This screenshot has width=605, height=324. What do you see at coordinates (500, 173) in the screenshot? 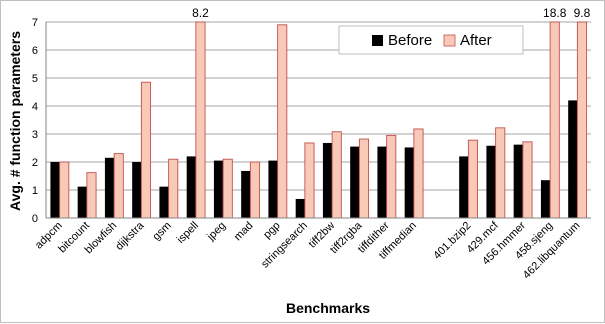
I see `bar-after-429-mcf` at bounding box center [500, 173].